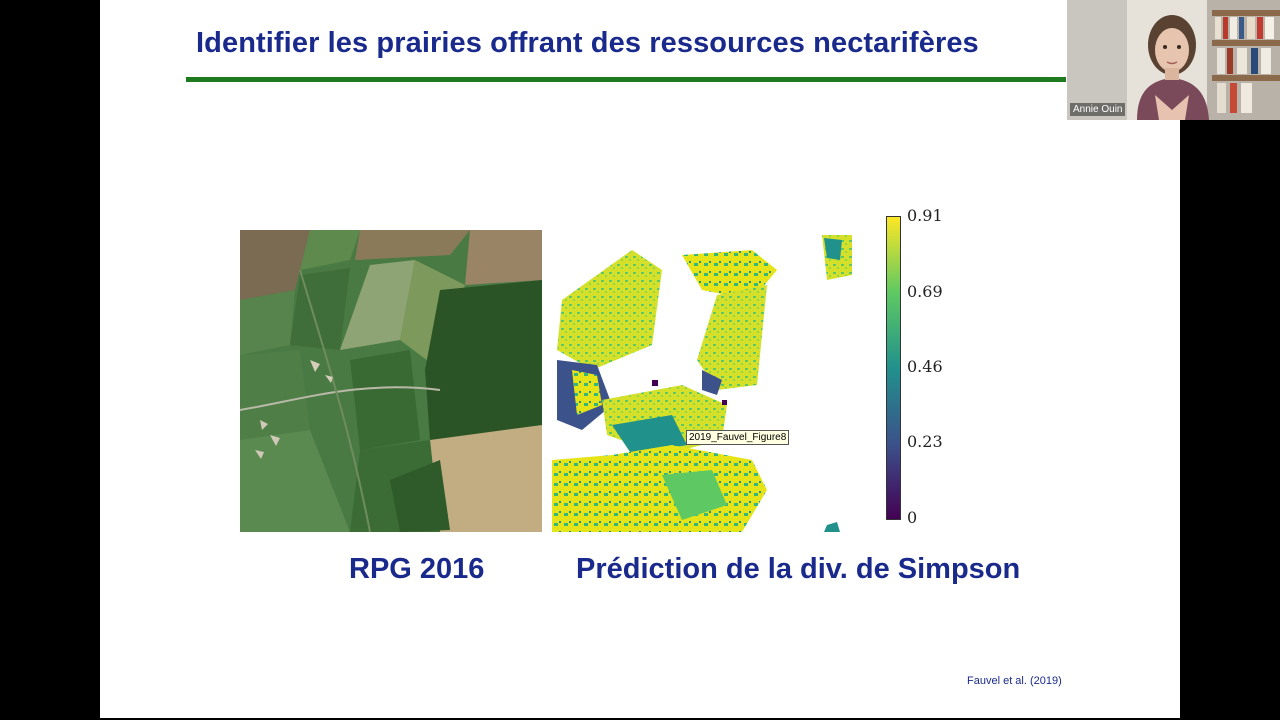 Image resolution: width=1280 pixels, height=720 pixels. Describe the element at coordinates (925, 291) in the screenshot. I see `colorbar-tick: 0.69` at that location.